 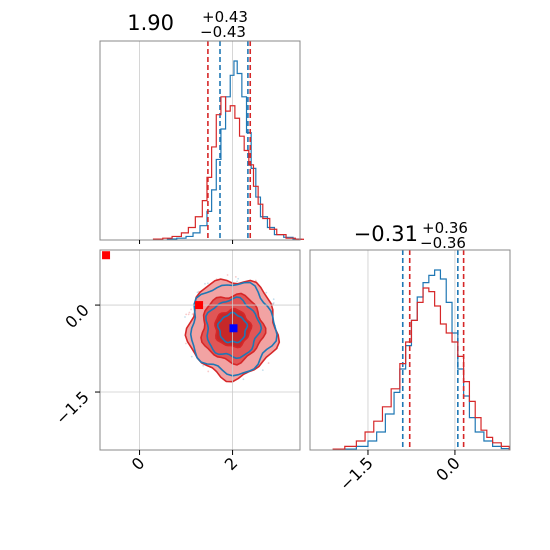 What do you see at coordinates (138, 463) in the screenshot?
I see `x-tick-label-0: 0` at bounding box center [138, 463].